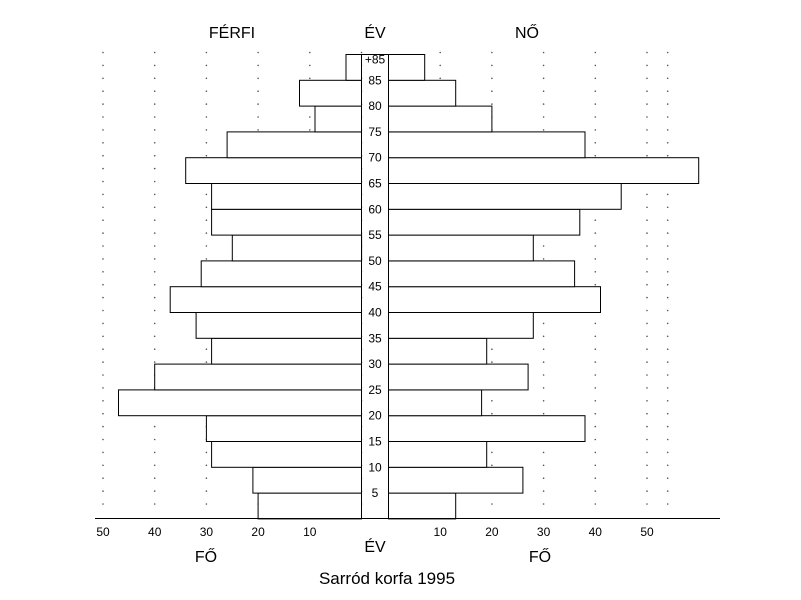 This screenshot has width=801, height=600. What do you see at coordinates (375, 442) in the screenshot?
I see `age-label-15: 15` at bounding box center [375, 442].